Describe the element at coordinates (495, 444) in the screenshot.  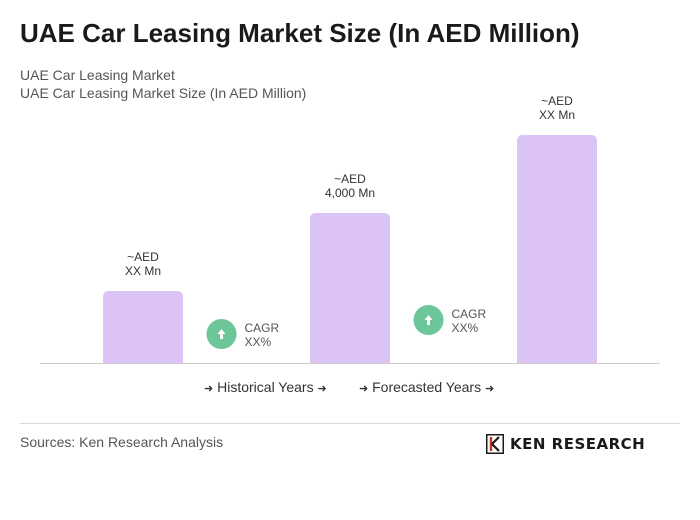
I see `ken-research-logo-icon` at that location.